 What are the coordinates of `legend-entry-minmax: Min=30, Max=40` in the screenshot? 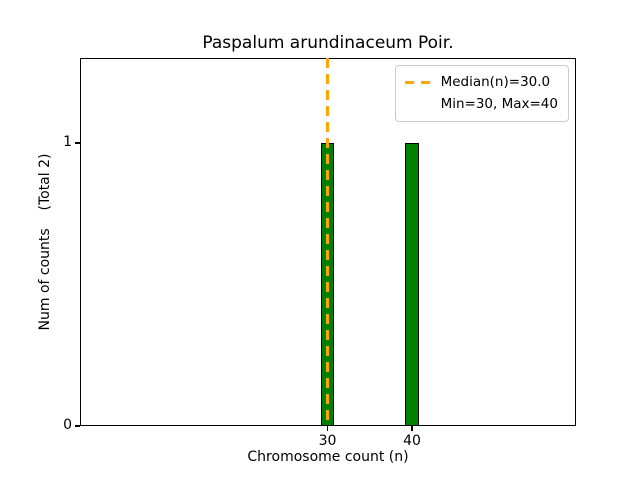 It's located at (481, 104).